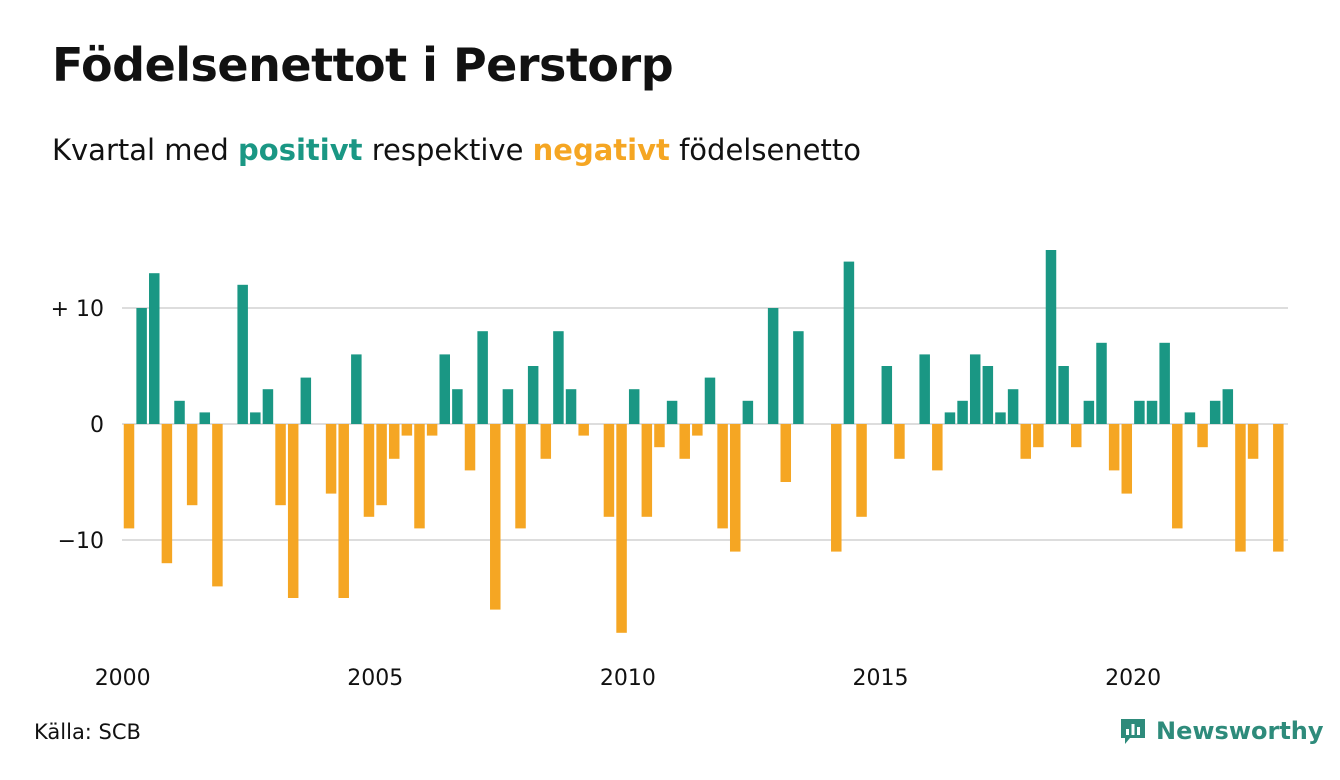 The width and height of the screenshot is (1340, 780). What do you see at coordinates (881, 678) in the screenshot?
I see `x-tick-label: 2015` at bounding box center [881, 678].